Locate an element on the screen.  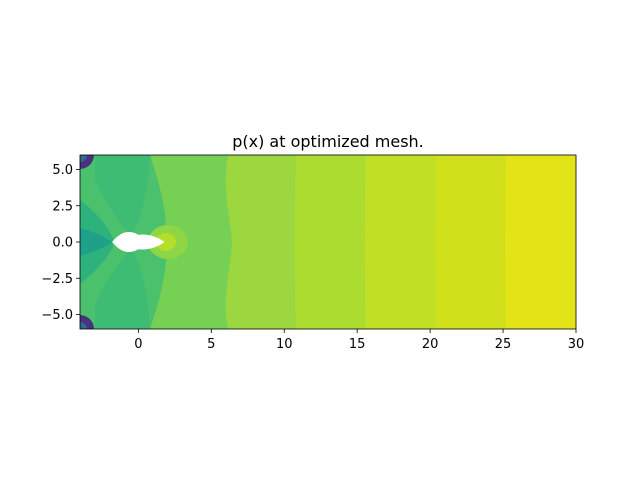
x-tick-label: 0 is located at coordinates (138, 344).